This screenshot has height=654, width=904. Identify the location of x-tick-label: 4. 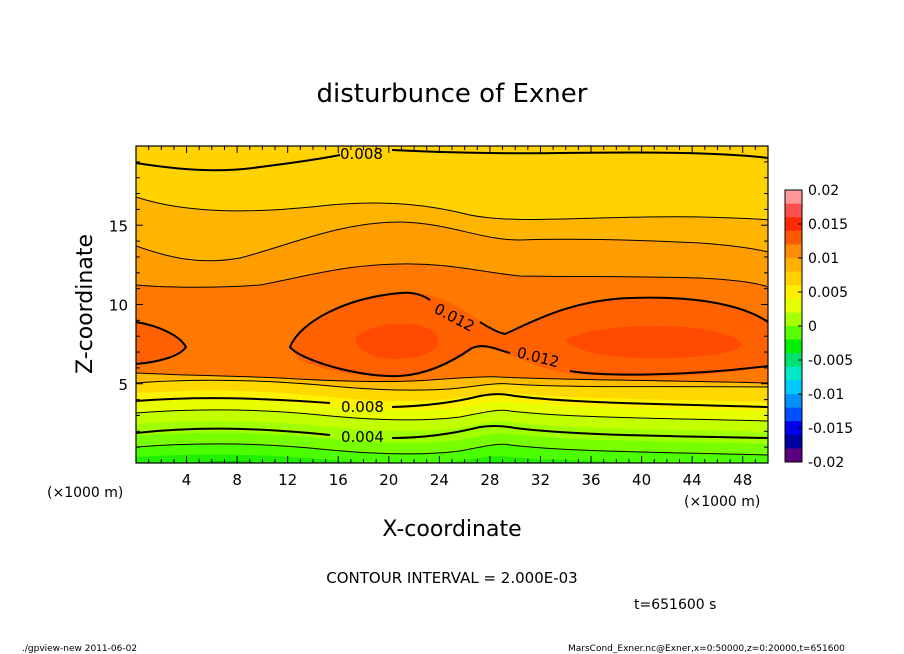
(187, 480).